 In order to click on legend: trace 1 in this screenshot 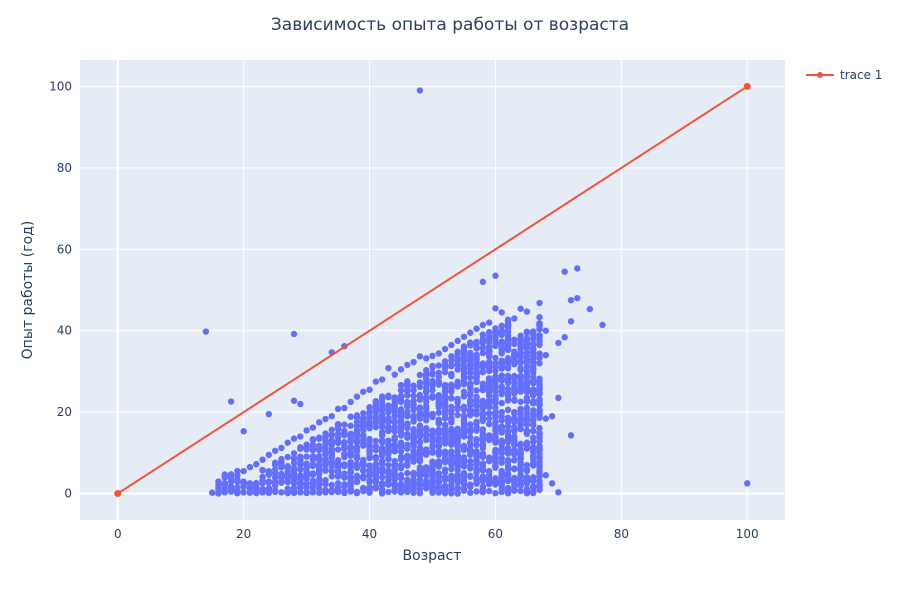, I will do `click(844, 75)`.